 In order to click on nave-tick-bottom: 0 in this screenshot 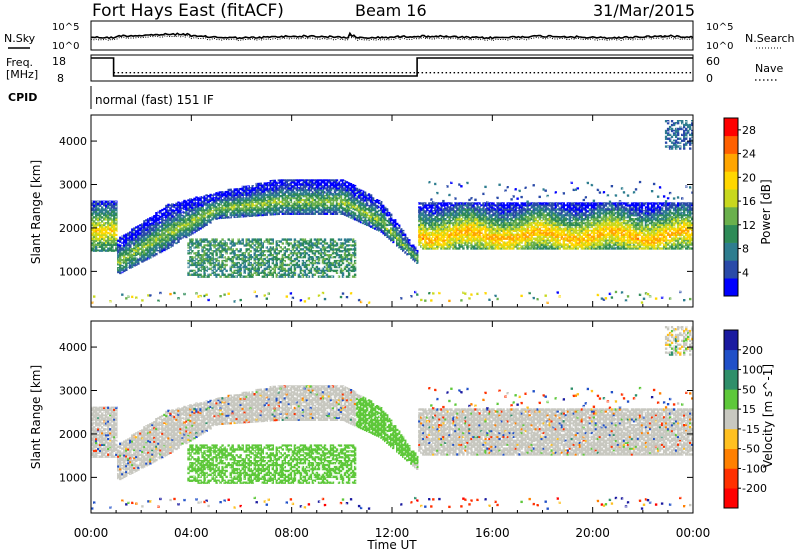, I will do `click(709, 78)`.